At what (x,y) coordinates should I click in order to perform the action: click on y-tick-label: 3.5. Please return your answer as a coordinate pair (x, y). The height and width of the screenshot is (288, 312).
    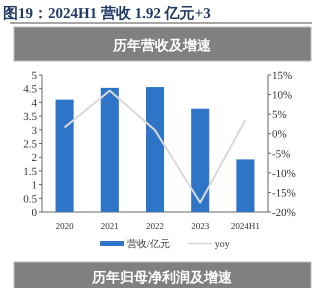
    Looking at the image, I should click on (30, 117).